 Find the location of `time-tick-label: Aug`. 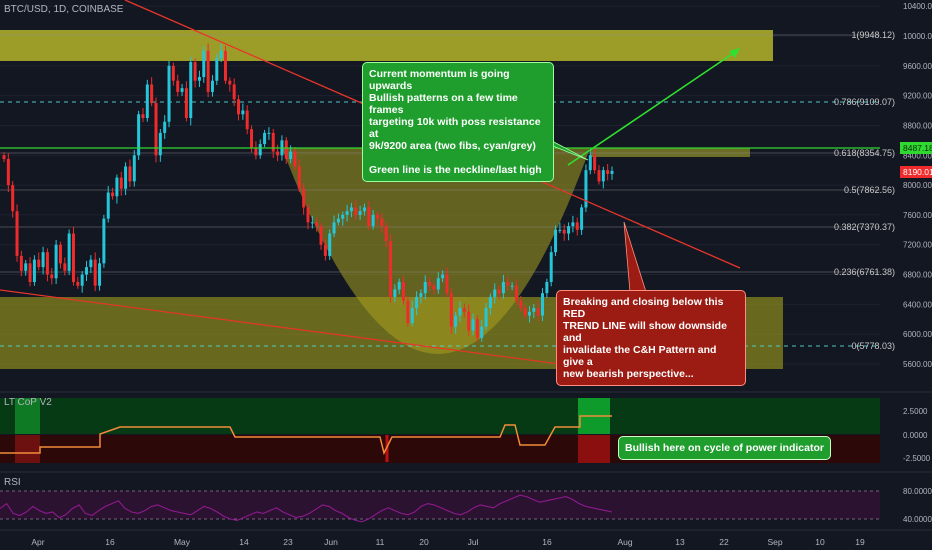

time-tick-label: Aug is located at coordinates (624, 542).